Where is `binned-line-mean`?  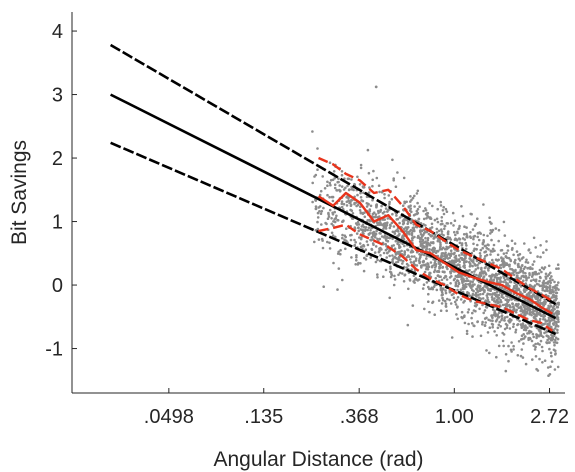 binned-line-mean is located at coordinates (435, 253).